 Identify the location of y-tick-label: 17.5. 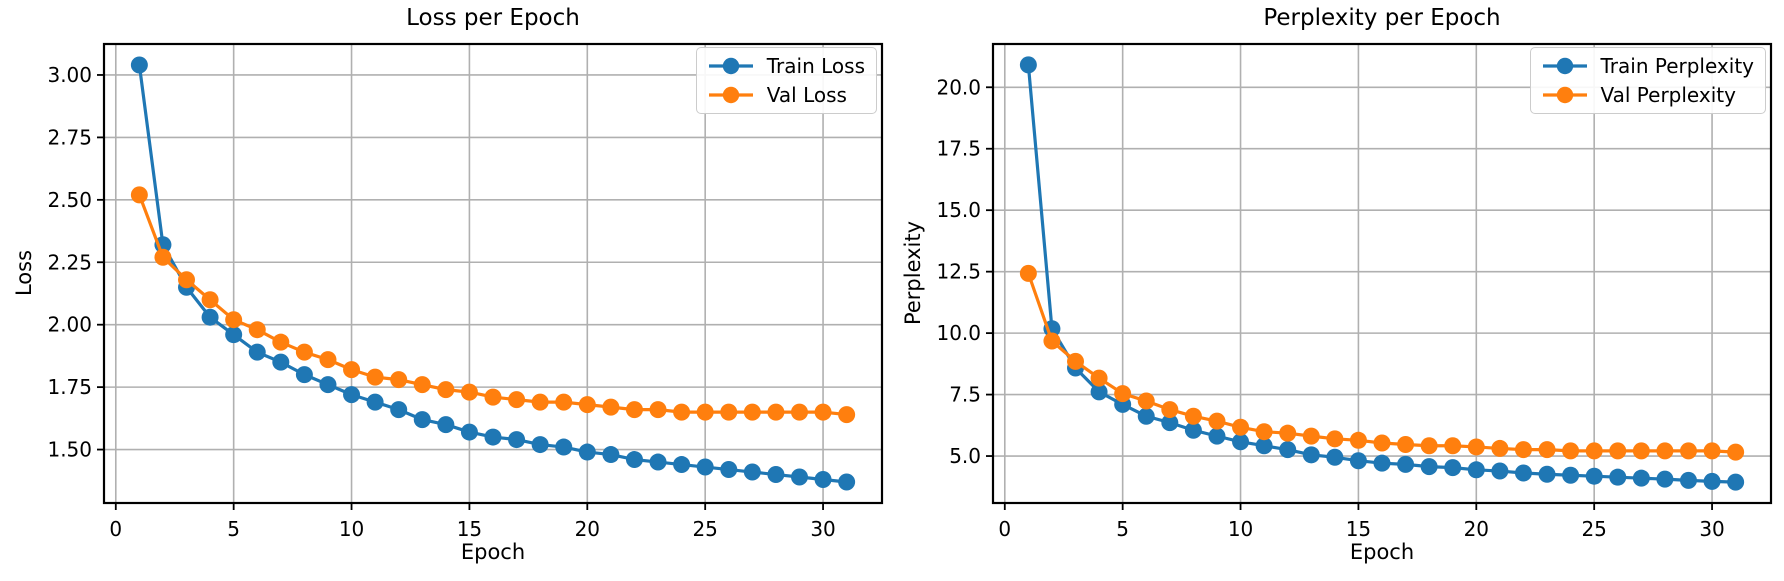
(958, 149).